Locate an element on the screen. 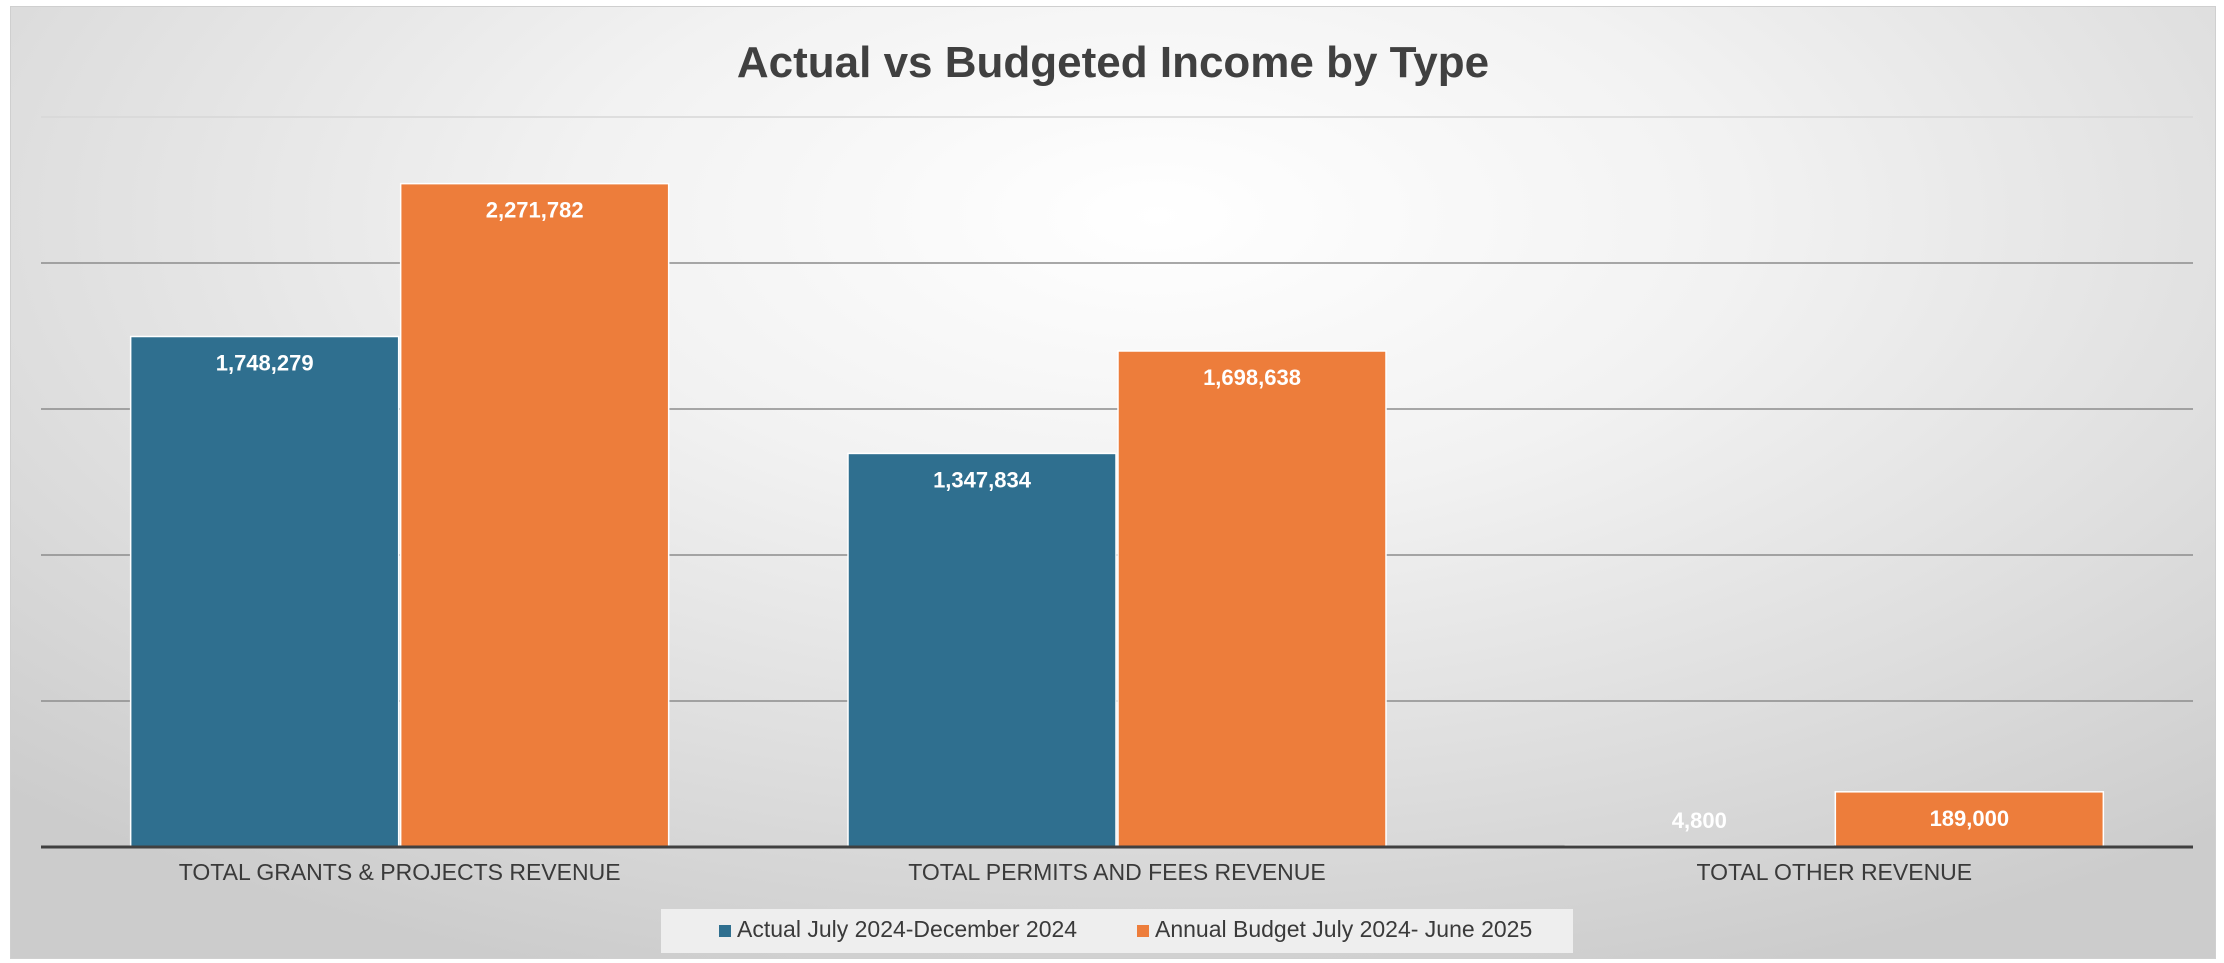 Image resolution: width=2224 pixels, height=963 pixels. data-label: 4,800 is located at coordinates (1699, 820).